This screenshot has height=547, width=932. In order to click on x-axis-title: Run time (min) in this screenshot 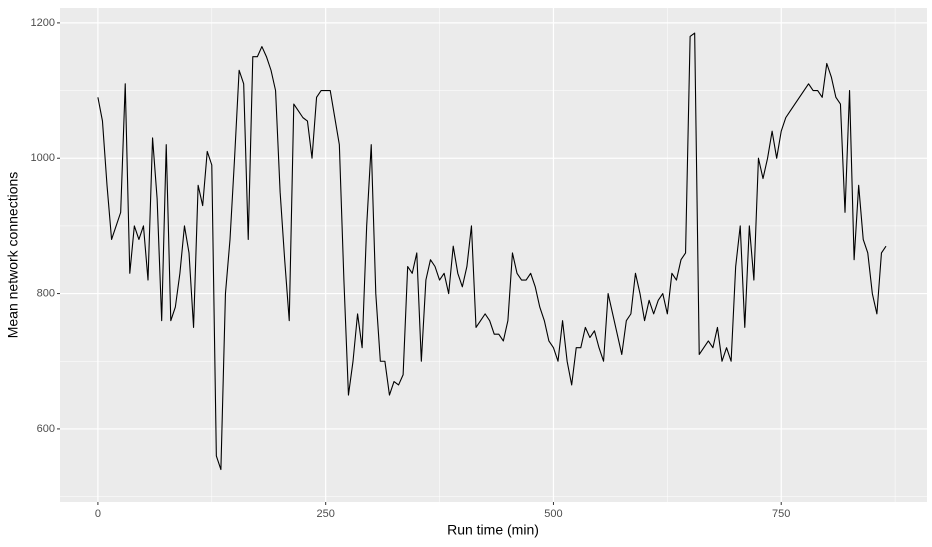, I will do `click(493, 530)`.